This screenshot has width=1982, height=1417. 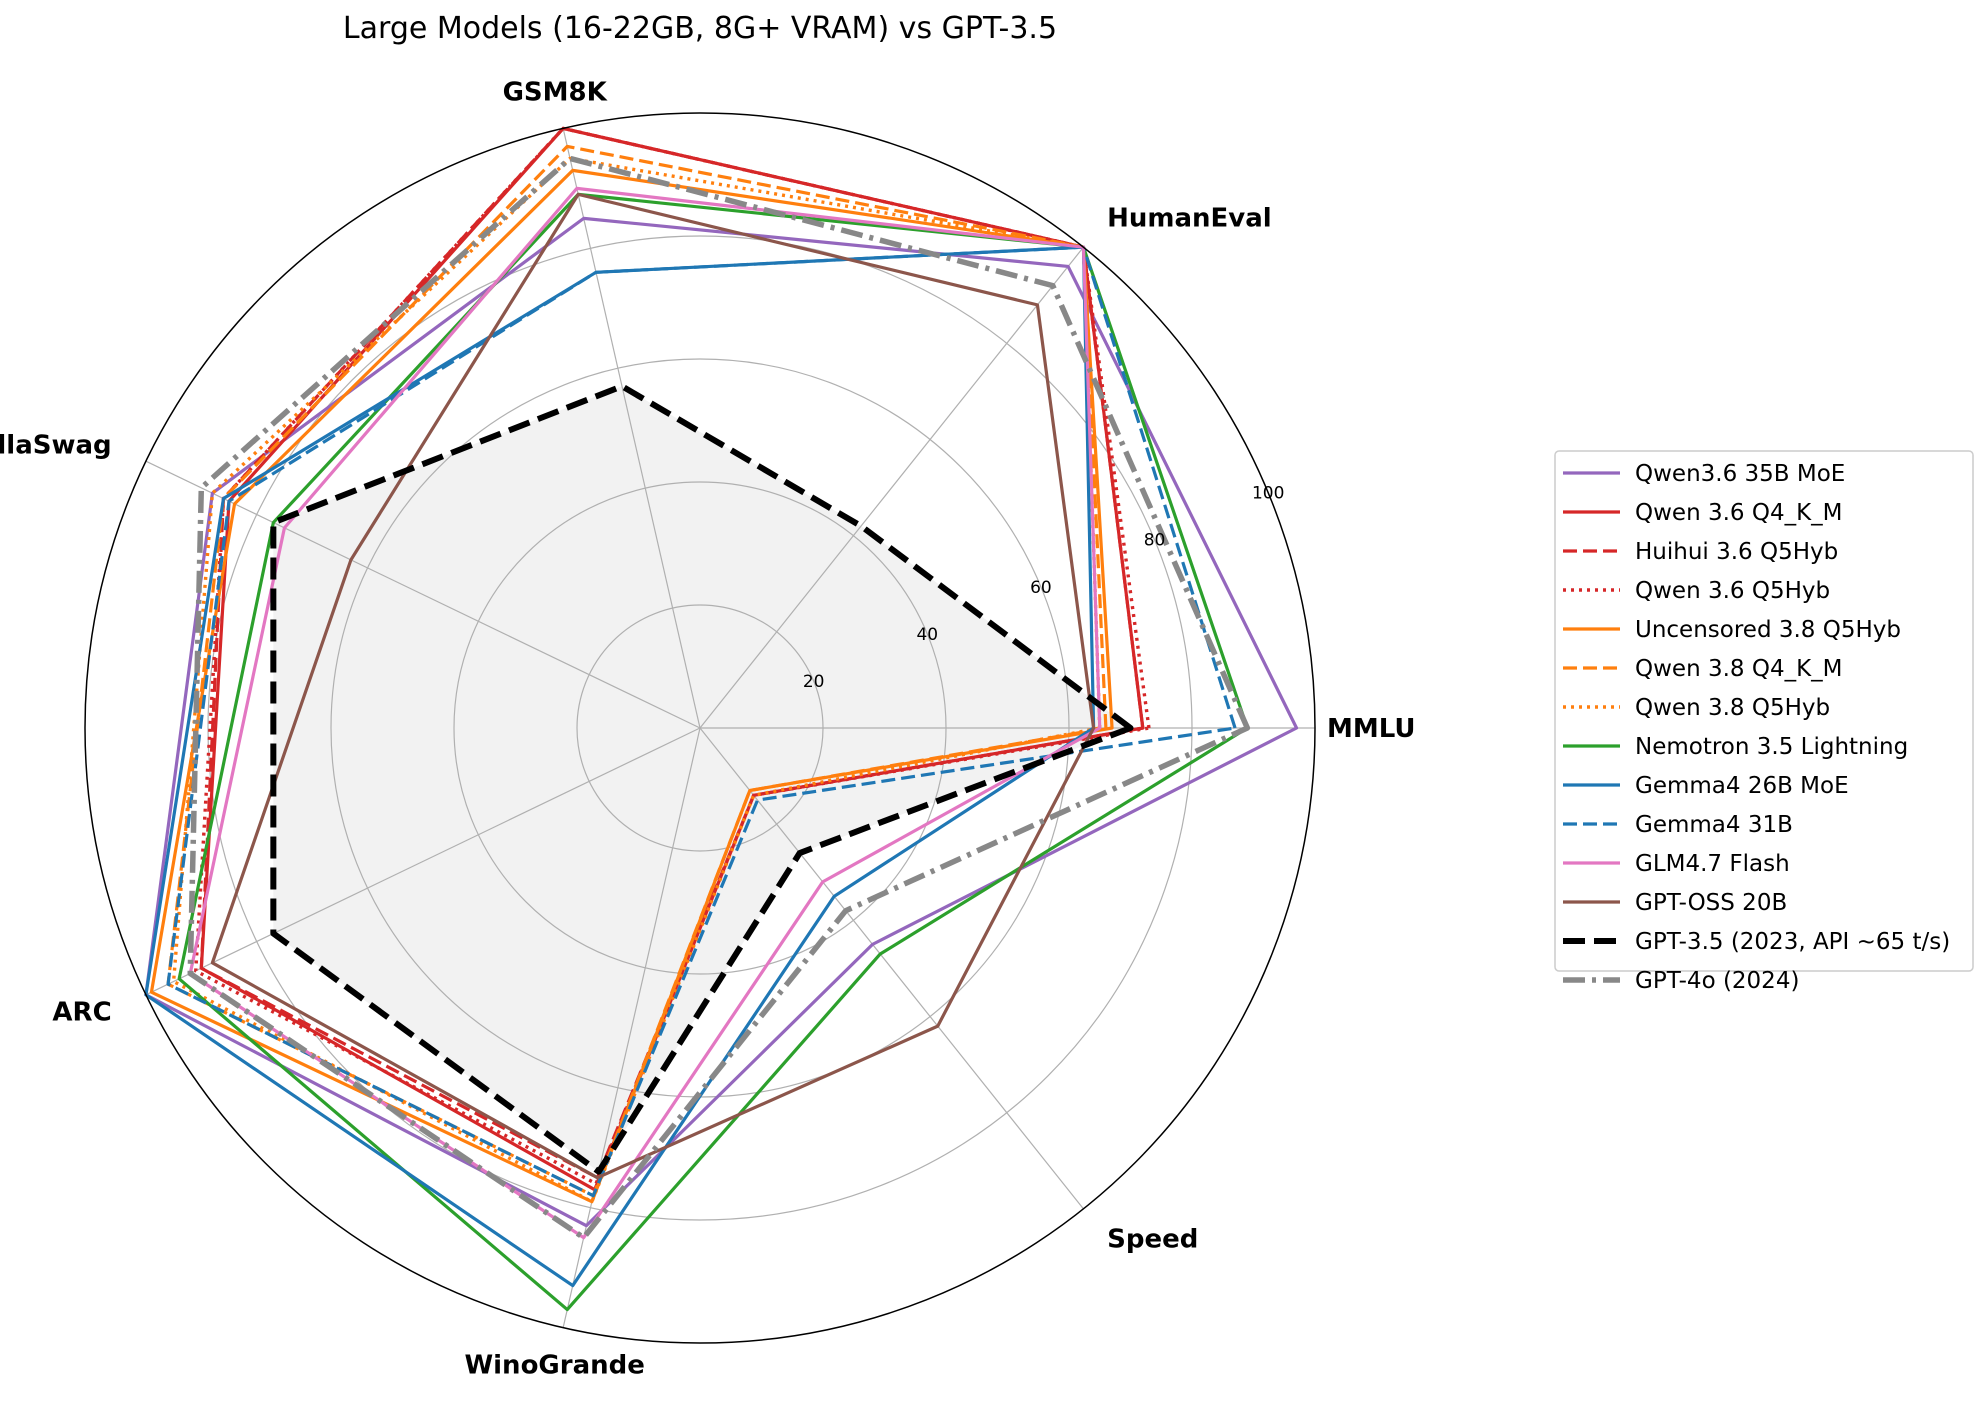 I want to click on radial-tick-label: 60, so click(x=1041, y=588).